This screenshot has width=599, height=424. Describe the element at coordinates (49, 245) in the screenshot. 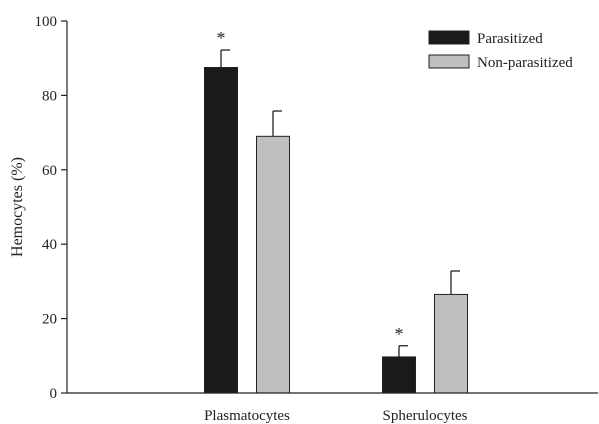

I see `y-tick-label: 40` at that location.